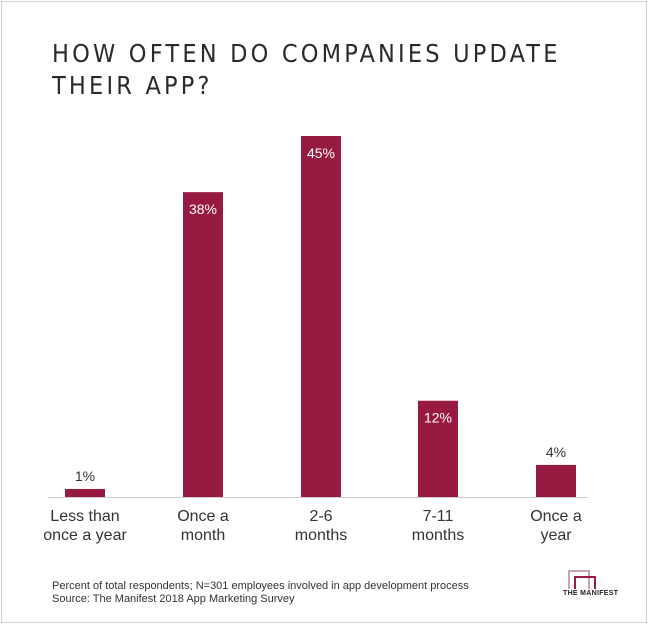 The width and height of the screenshot is (650, 626). Describe the element at coordinates (321, 526) in the screenshot. I see `category-label-3: 2-6 months` at that location.